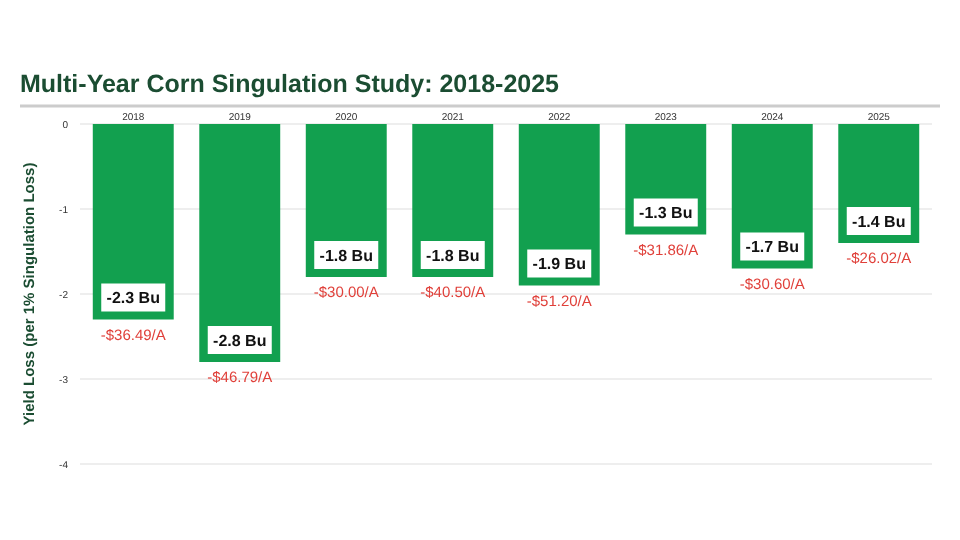 The height and width of the screenshot is (540, 960). I want to click on data-label: -2.3 Bu, so click(133, 298).